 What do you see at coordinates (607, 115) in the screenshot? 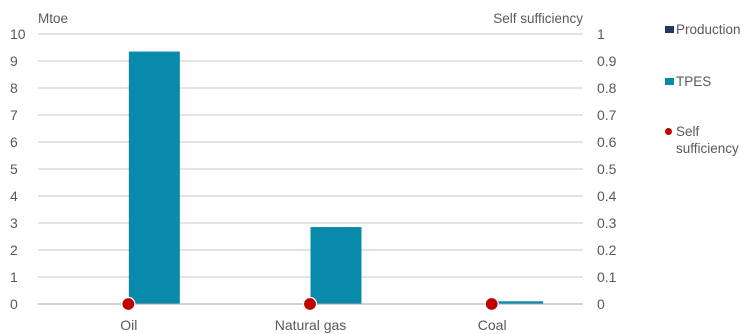
I see `right-tick-label: 0.7` at bounding box center [607, 115].